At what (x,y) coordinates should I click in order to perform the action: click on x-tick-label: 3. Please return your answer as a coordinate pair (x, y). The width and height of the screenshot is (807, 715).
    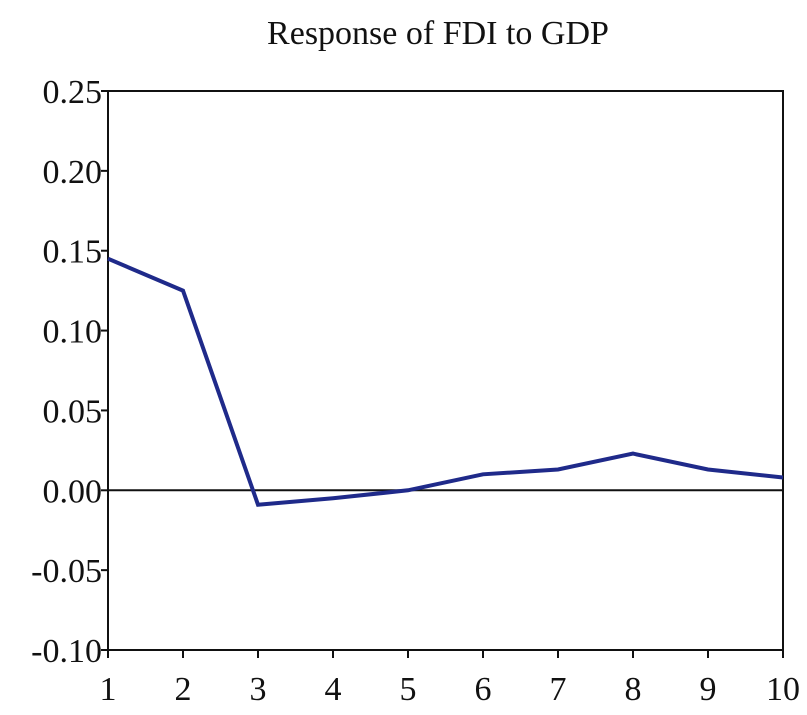
    Looking at the image, I should click on (258, 689).